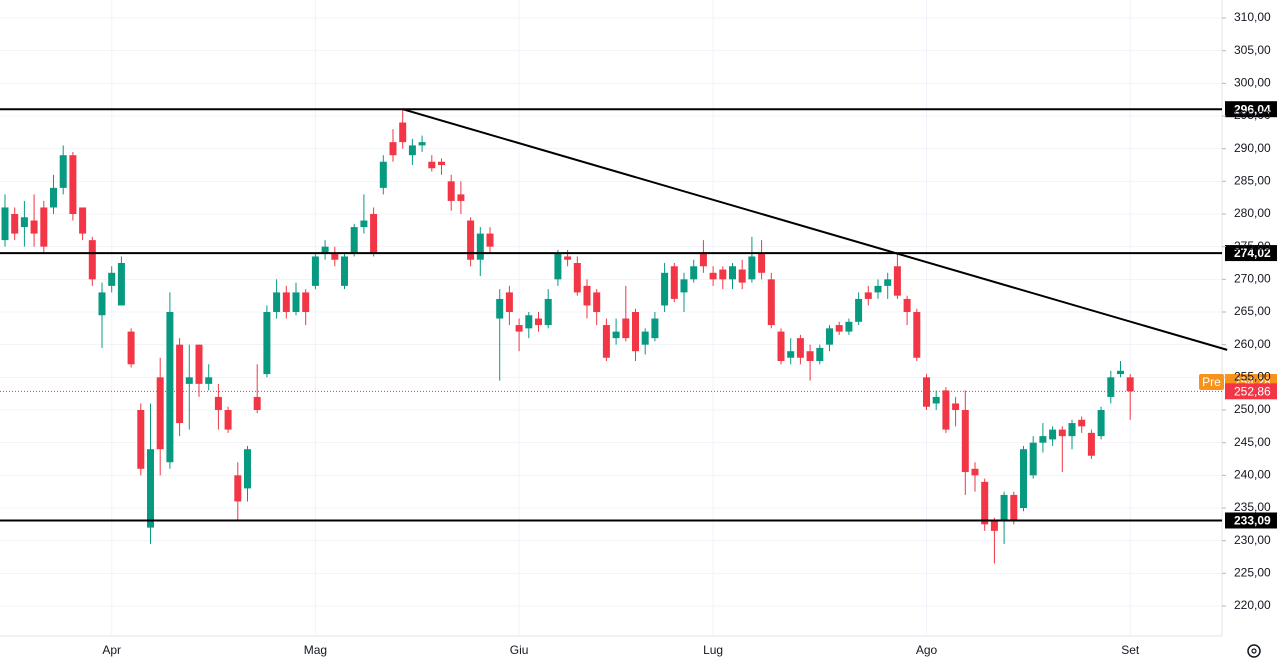 This screenshot has width=1282, height=666. Describe the element at coordinates (1252, 213) in the screenshot. I see `y-tick-label: 280,00` at that location.